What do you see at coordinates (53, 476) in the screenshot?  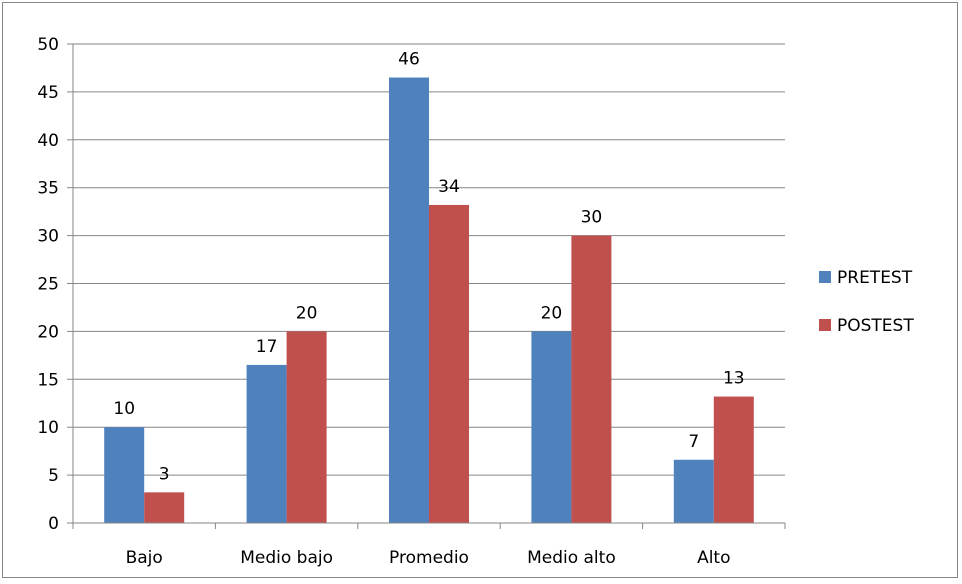 I see `y-tick-label: 5` at bounding box center [53, 476].